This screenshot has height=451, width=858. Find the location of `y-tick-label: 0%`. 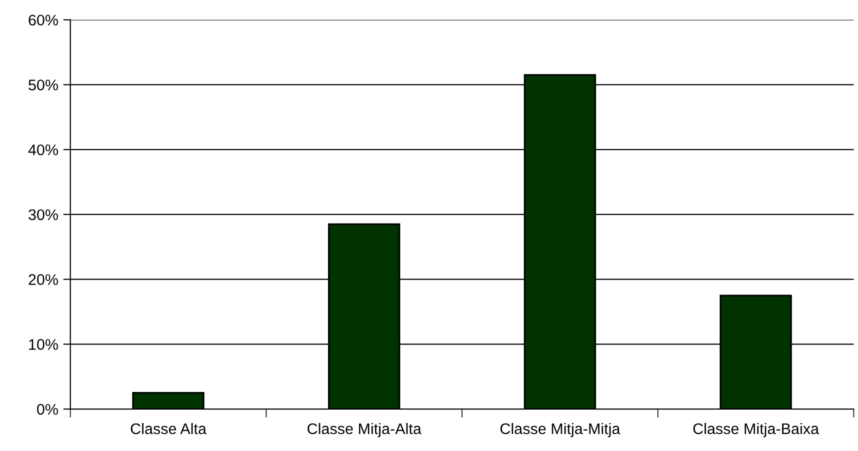

y-tick-label: 0% is located at coordinates (47, 409).